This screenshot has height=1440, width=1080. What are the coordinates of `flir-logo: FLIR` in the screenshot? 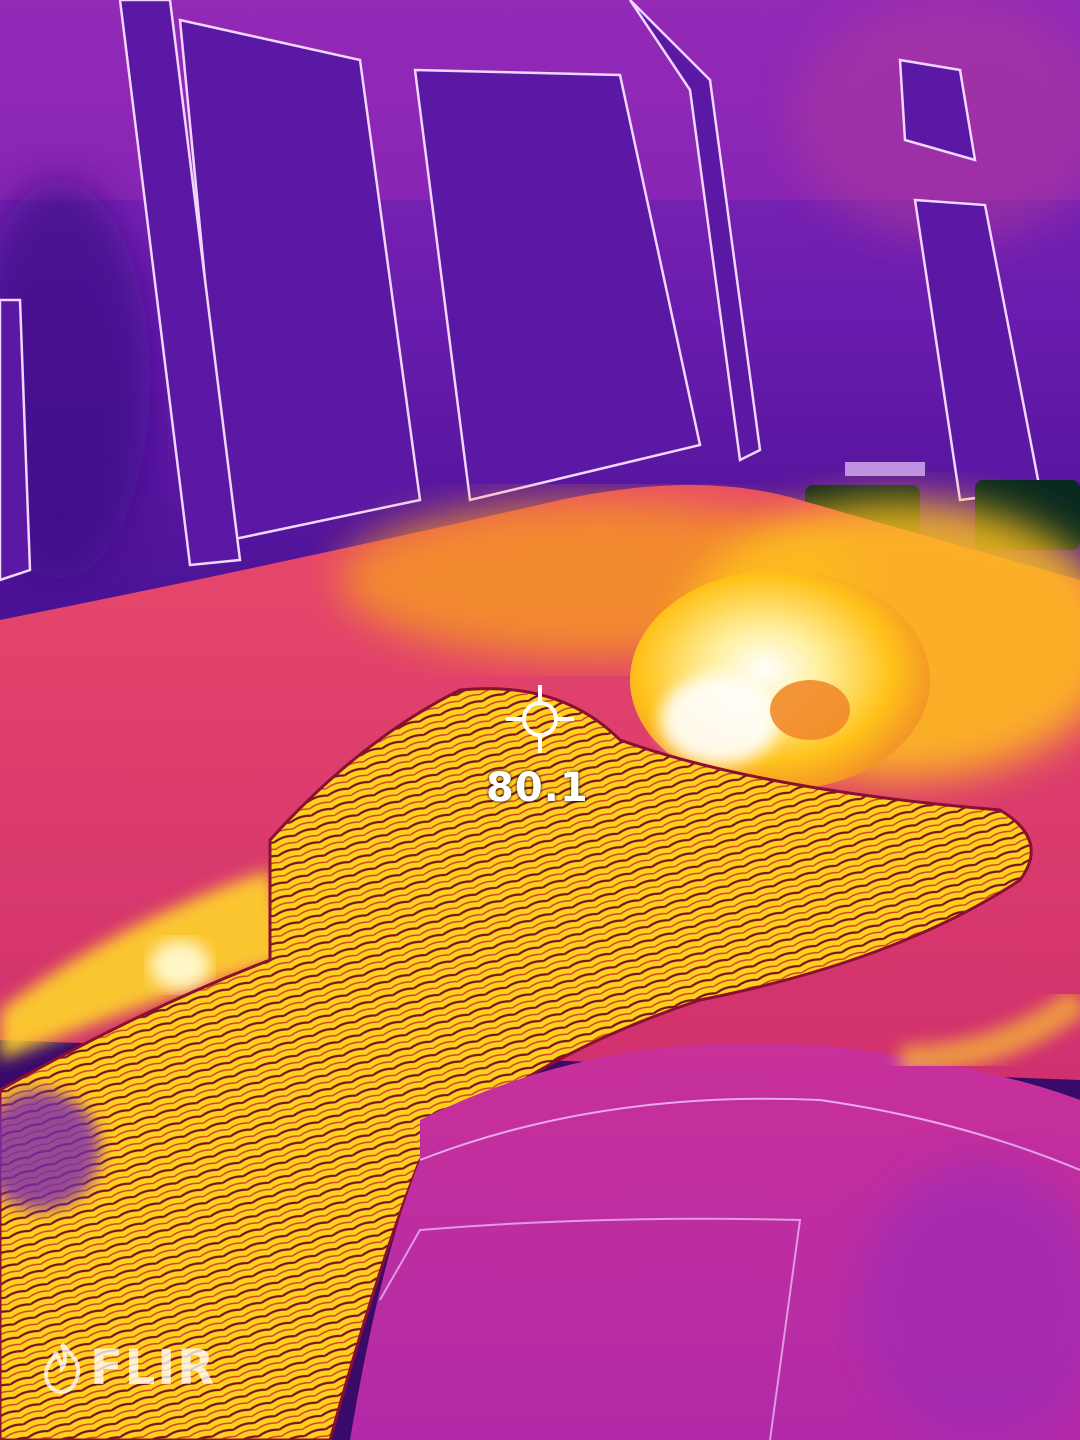 It's located at (128, 1368).